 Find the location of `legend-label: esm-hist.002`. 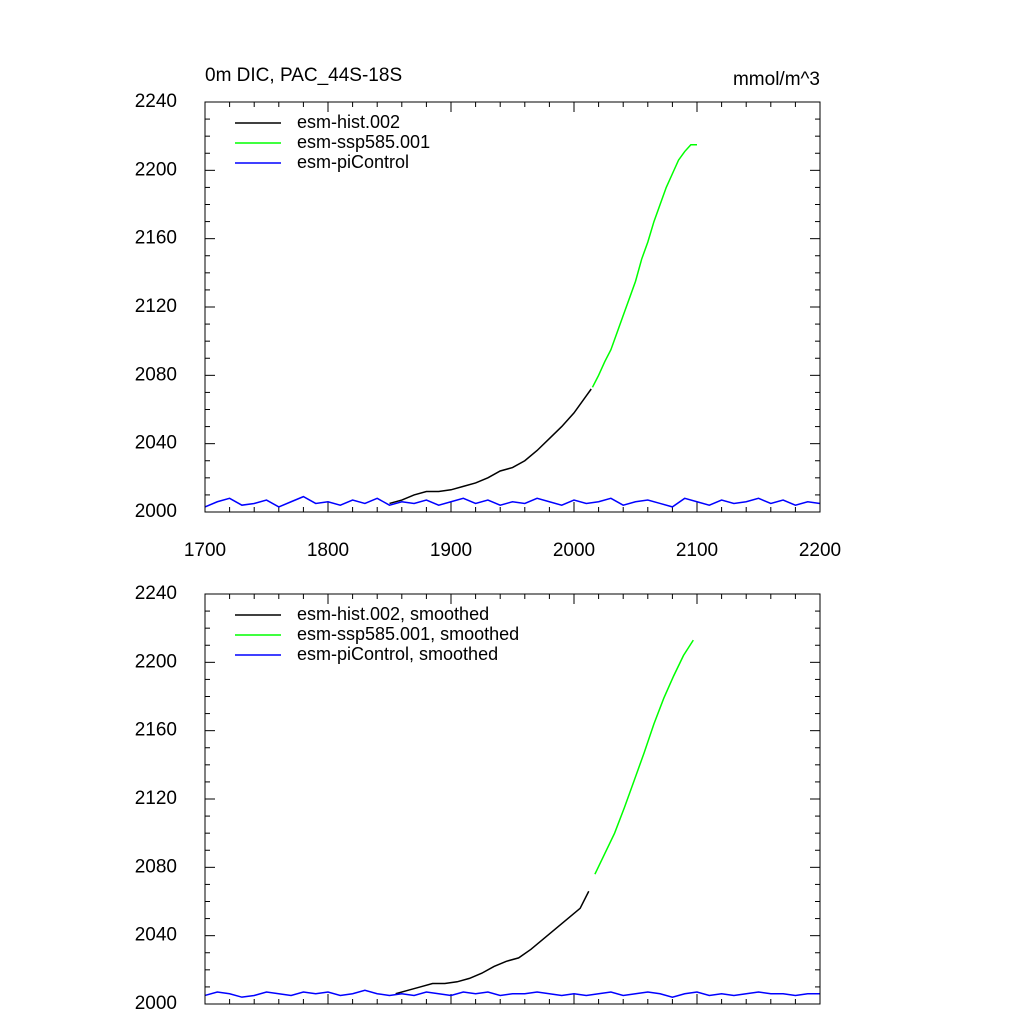

legend-label: esm-hist.002 is located at coordinates (348, 122).